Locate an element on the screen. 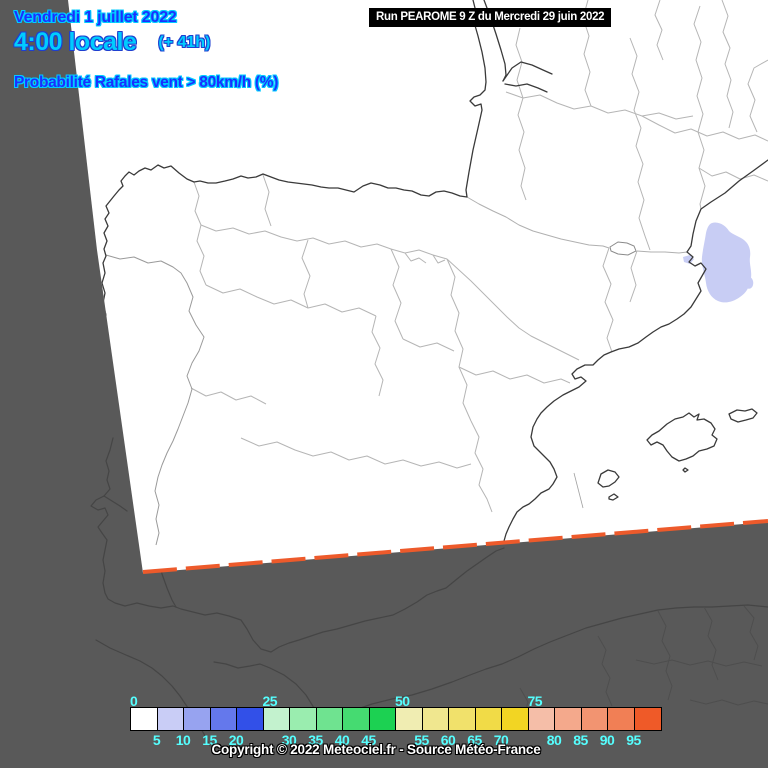  legend-tick-60: 60 is located at coordinates (448, 740).